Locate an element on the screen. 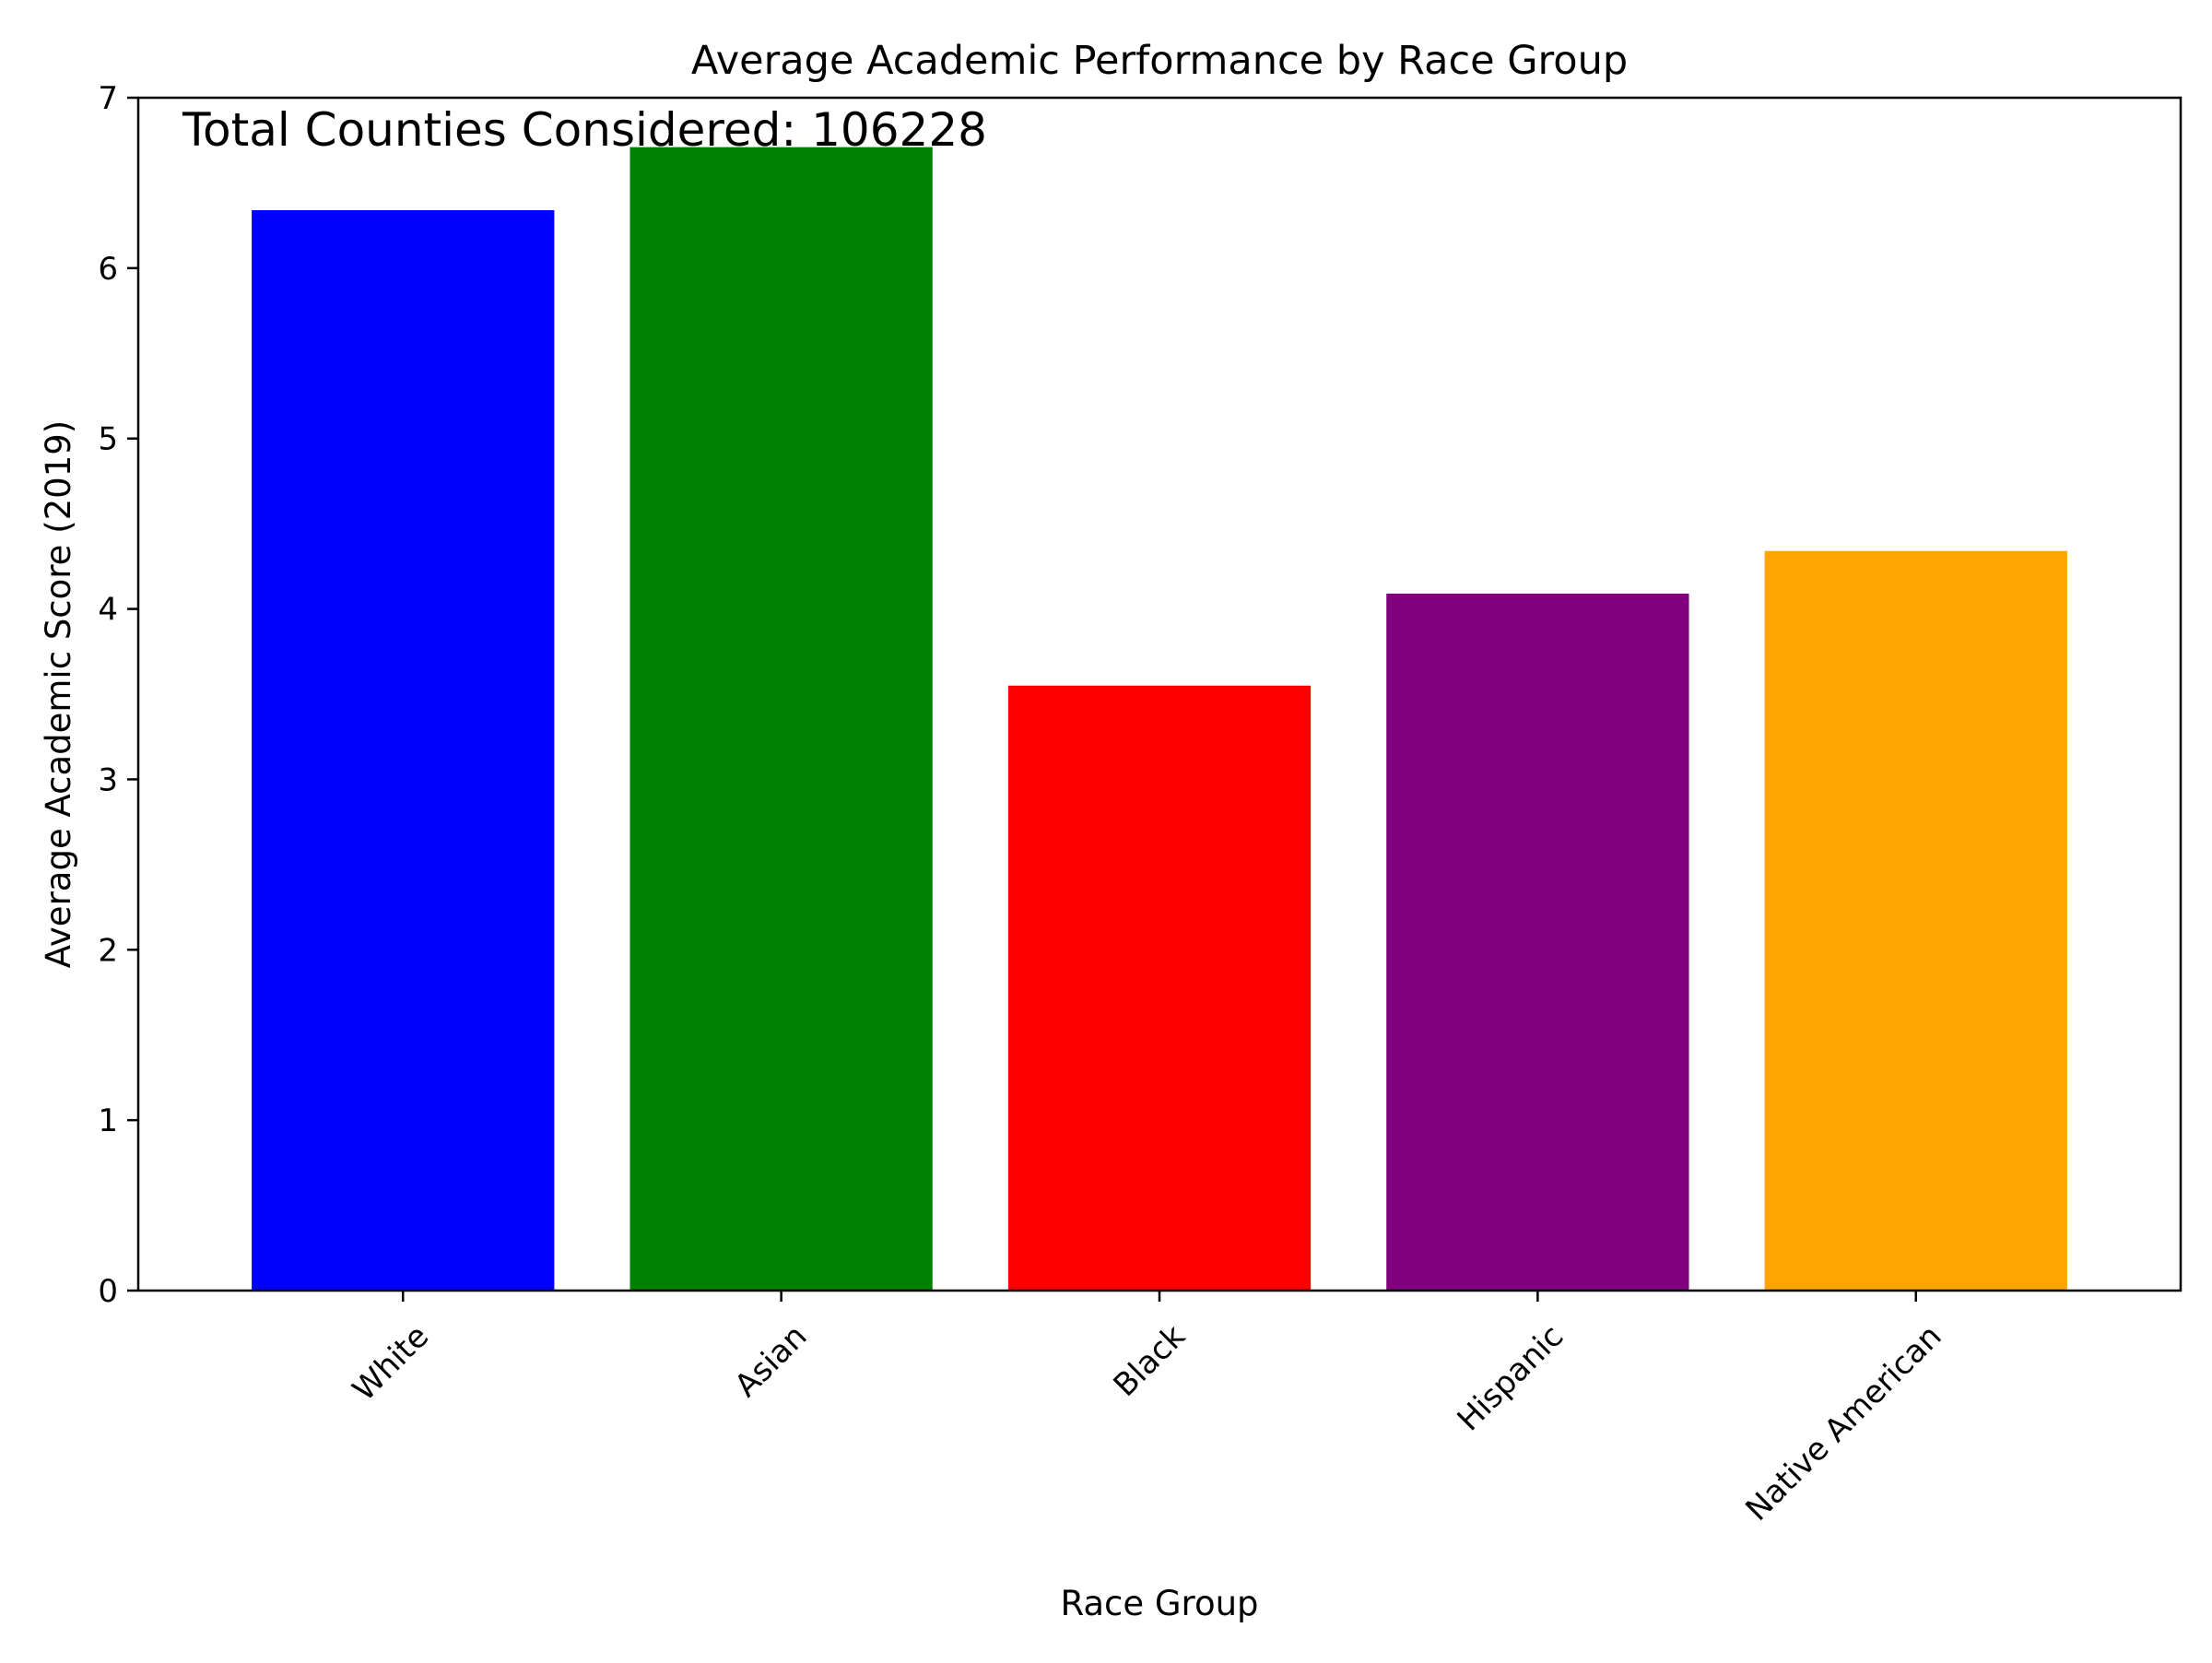  x-tick-label: Native American is located at coordinates (1843, 1423).